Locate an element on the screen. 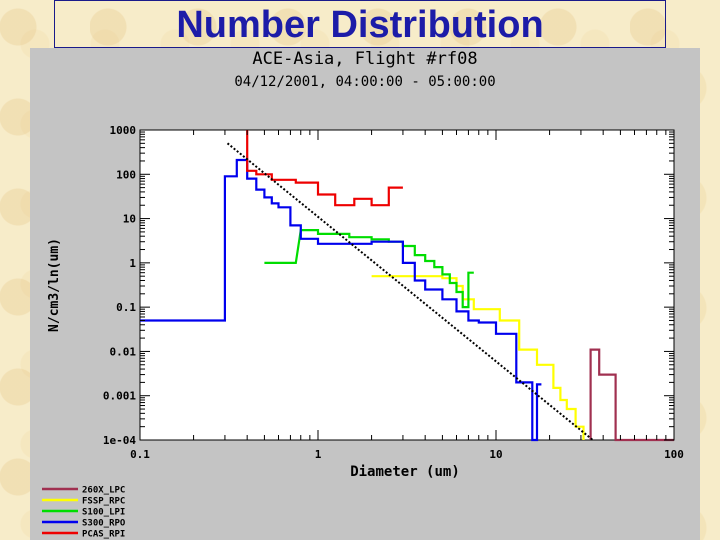 The image size is (720, 540). series-line-fssp-rpc is located at coordinates (478, 357).